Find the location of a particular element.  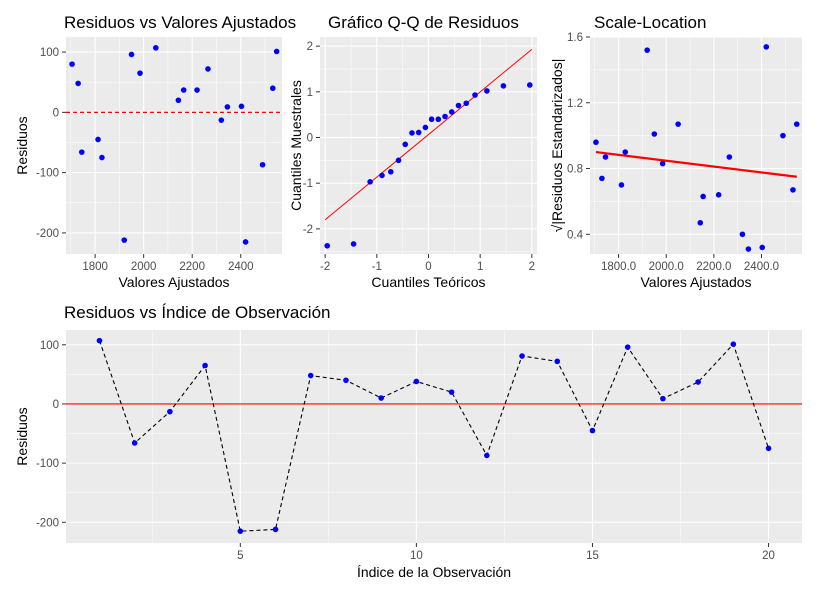

y-tick-label: -200 is located at coordinates (47, 523).